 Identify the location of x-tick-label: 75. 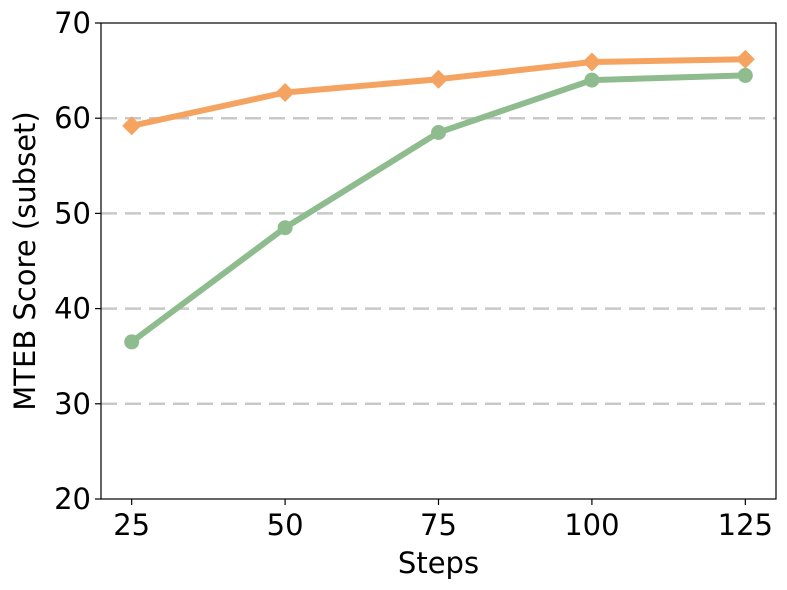
(438, 525).